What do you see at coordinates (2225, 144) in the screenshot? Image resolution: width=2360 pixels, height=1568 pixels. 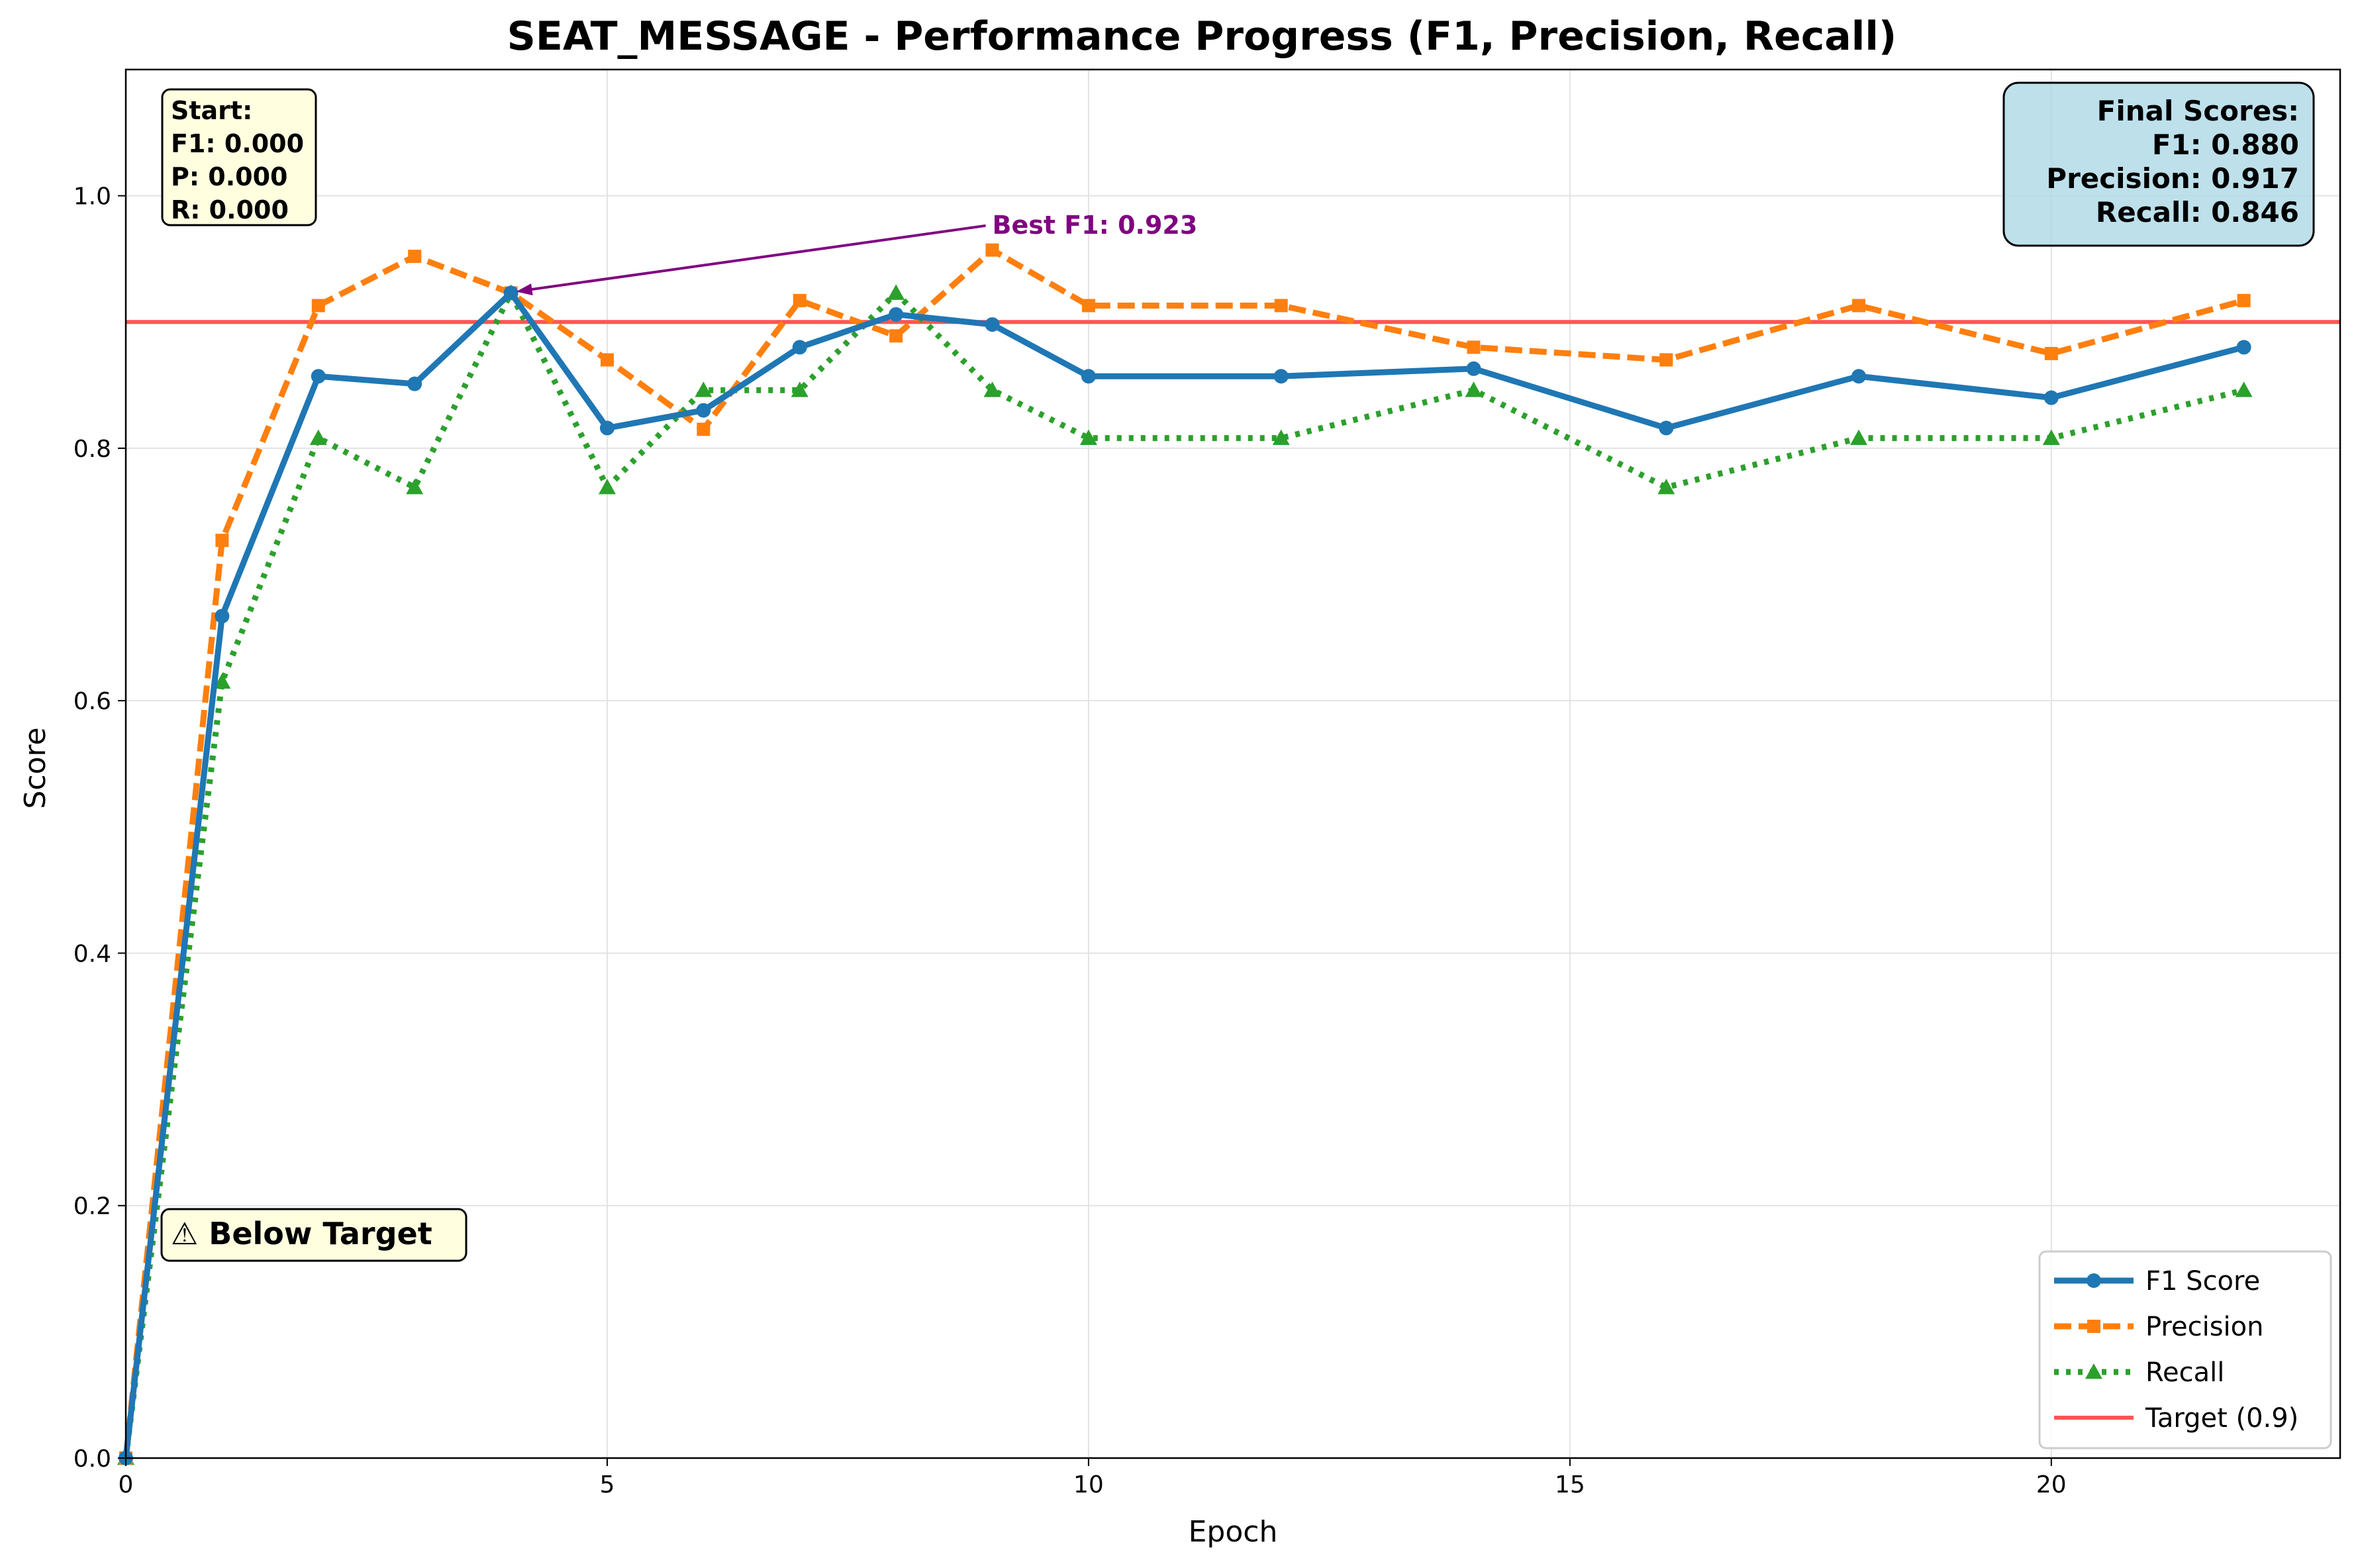 I see `final-scores-line: F1: 0.880` at bounding box center [2225, 144].